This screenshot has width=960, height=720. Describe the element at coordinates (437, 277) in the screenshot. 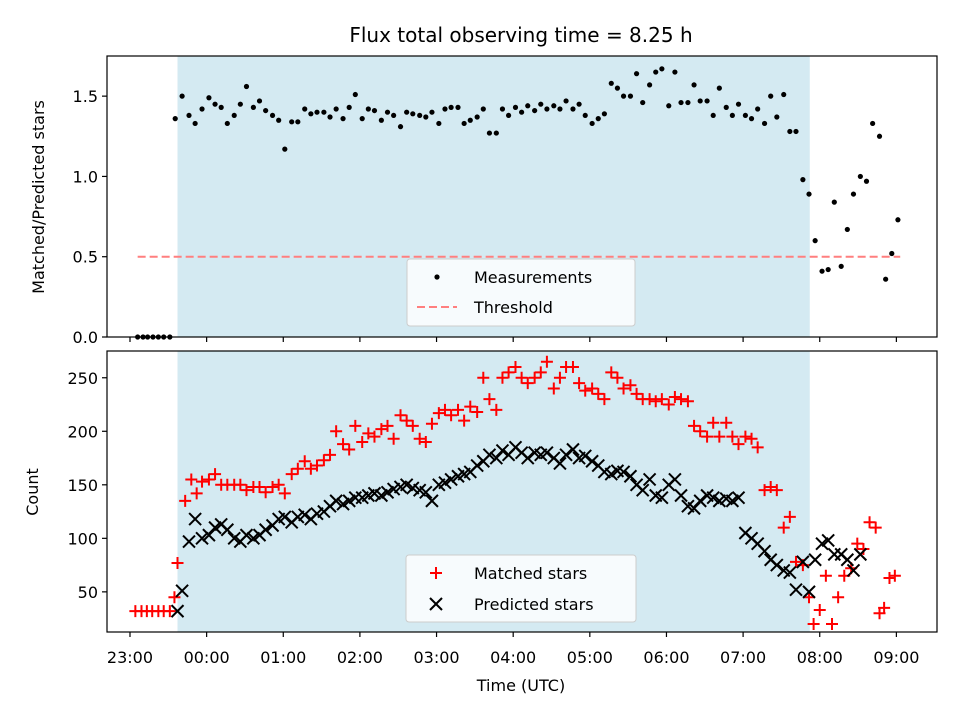

I see `legend-measurements-marker` at that location.